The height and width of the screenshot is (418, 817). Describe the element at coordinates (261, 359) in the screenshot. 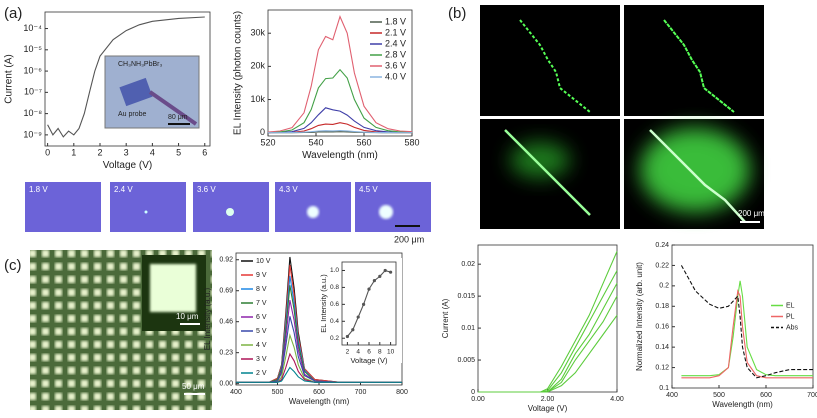

I see `legend-label: 3 V` at that location.